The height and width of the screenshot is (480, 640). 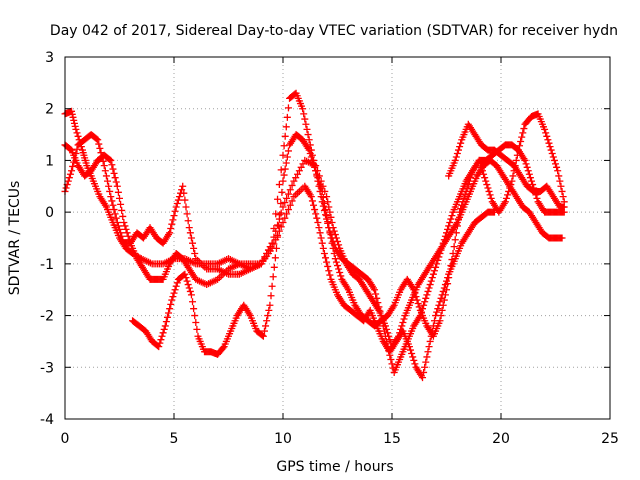 What do you see at coordinates (506, 165) in the screenshot?
I see `series` at bounding box center [506, 165].